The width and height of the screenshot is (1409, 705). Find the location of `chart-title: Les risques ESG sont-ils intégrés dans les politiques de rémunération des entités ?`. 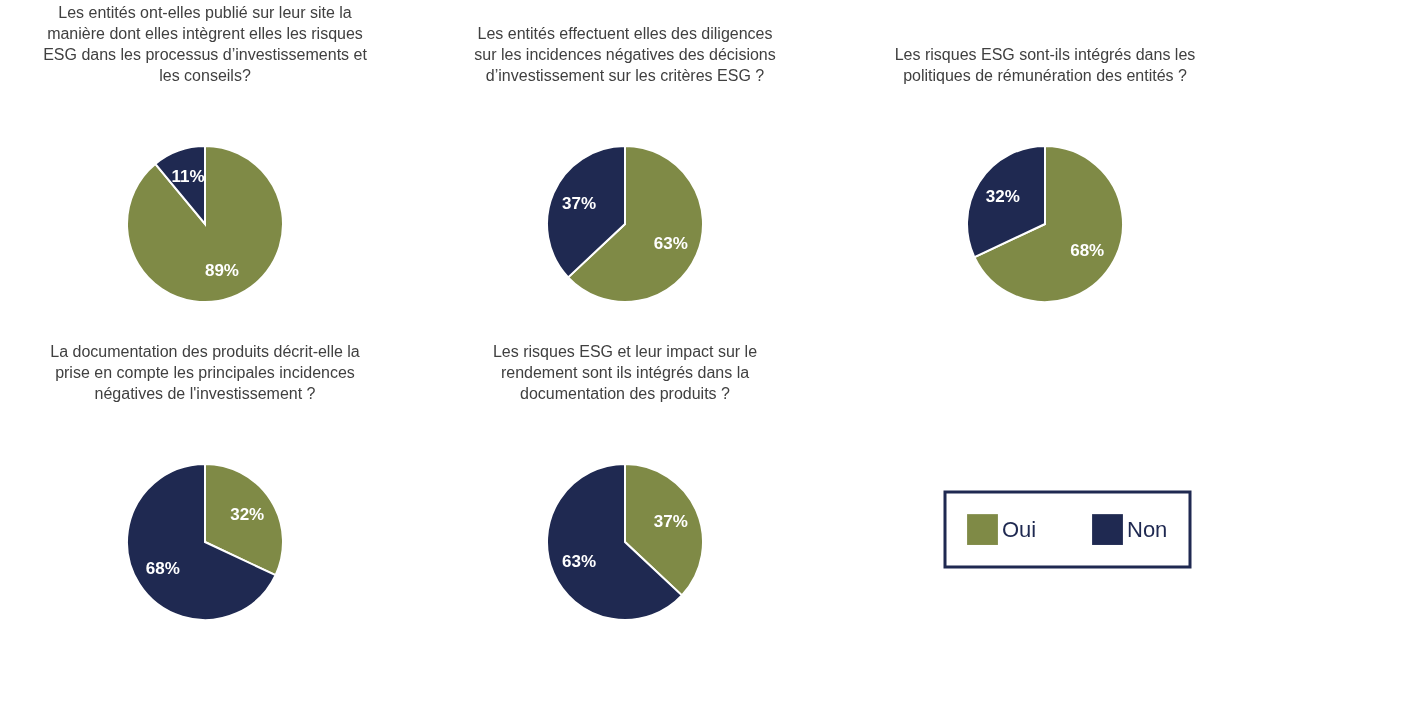

chart-title: Les risques ESG sont-ils intégrés dans les politiques de rémunération des entités ? is located at coordinates (1045, 65).